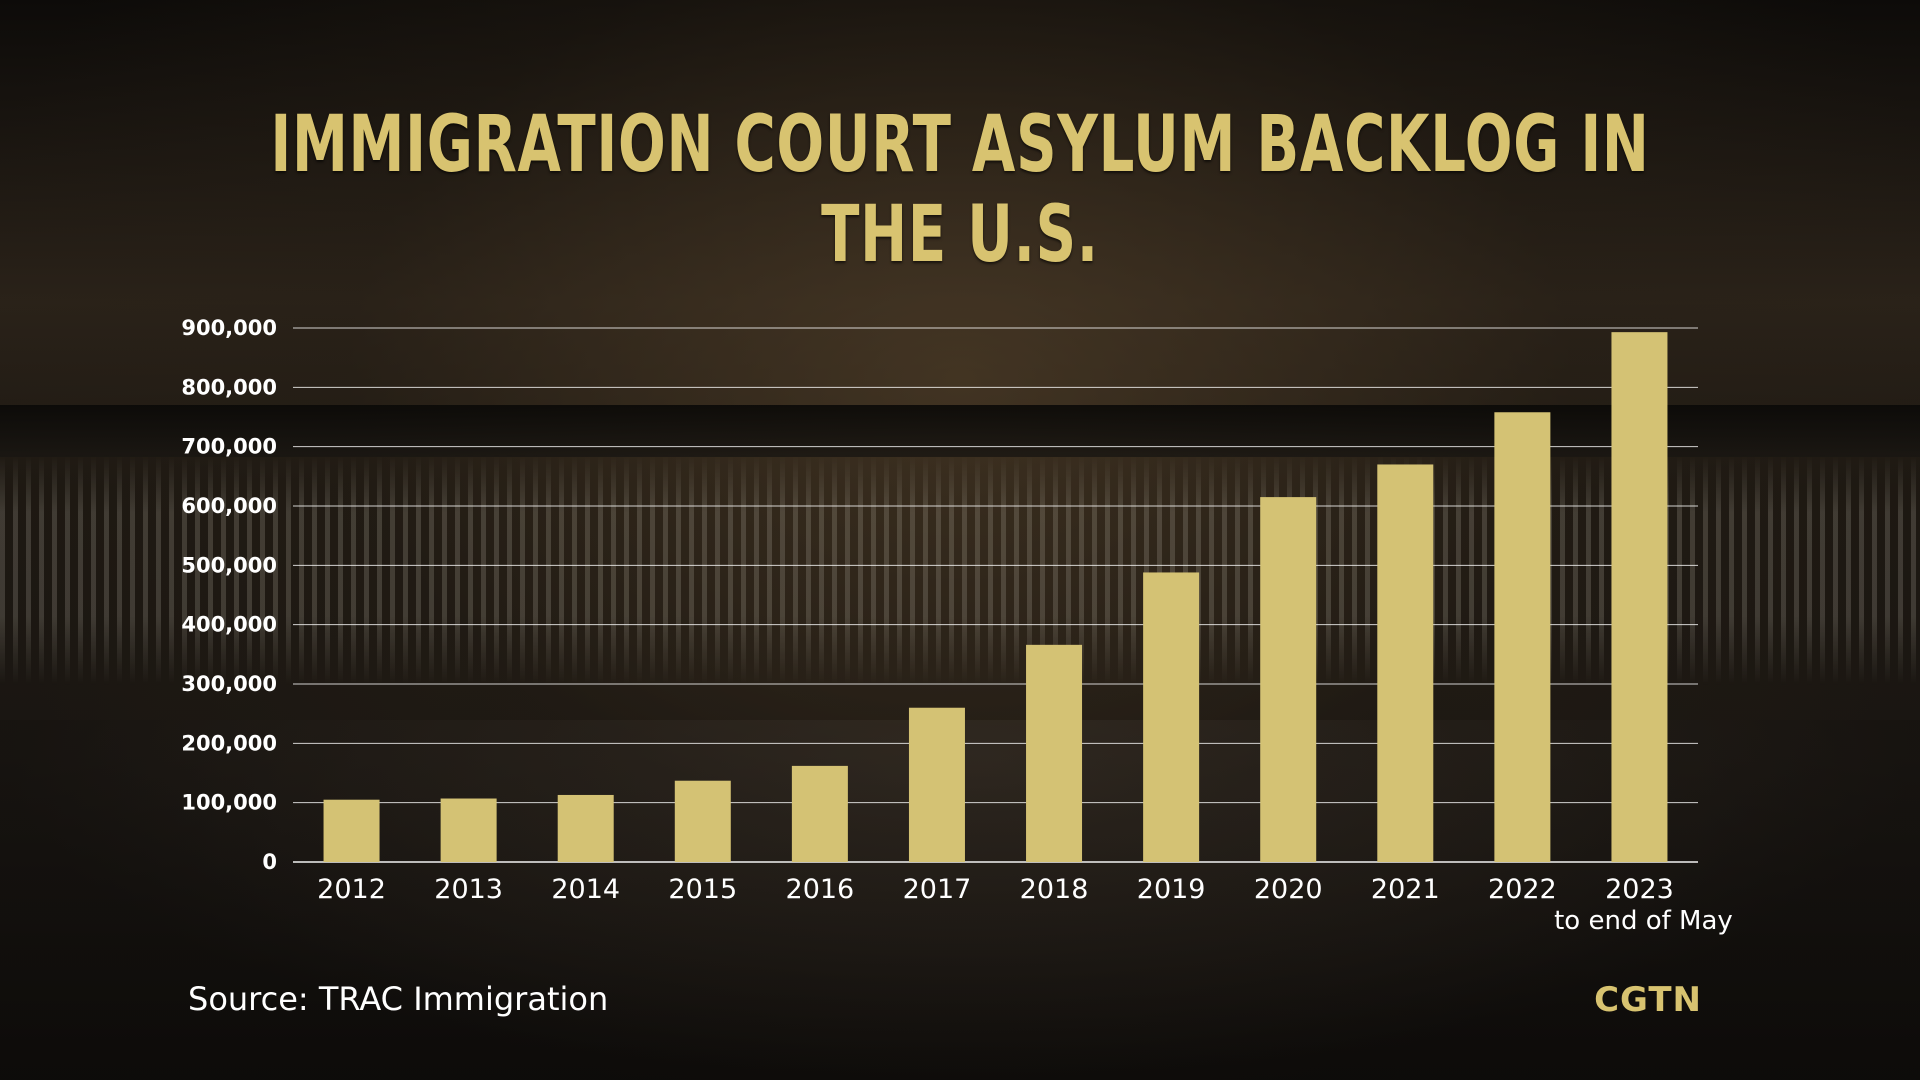 The height and width of the screenshot is (1080, 1920). Describe the element at coordinates (229, 447) in the screenshot. I see `y-tick-label: 700,000` at that location.